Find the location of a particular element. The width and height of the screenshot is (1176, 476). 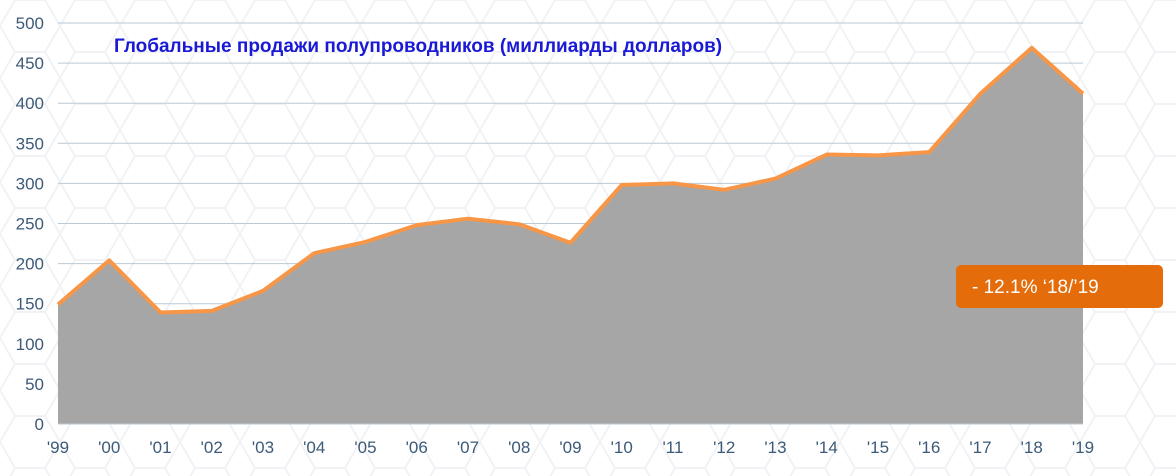

x-tick-label: '01 is located at coordinates (160, 447).